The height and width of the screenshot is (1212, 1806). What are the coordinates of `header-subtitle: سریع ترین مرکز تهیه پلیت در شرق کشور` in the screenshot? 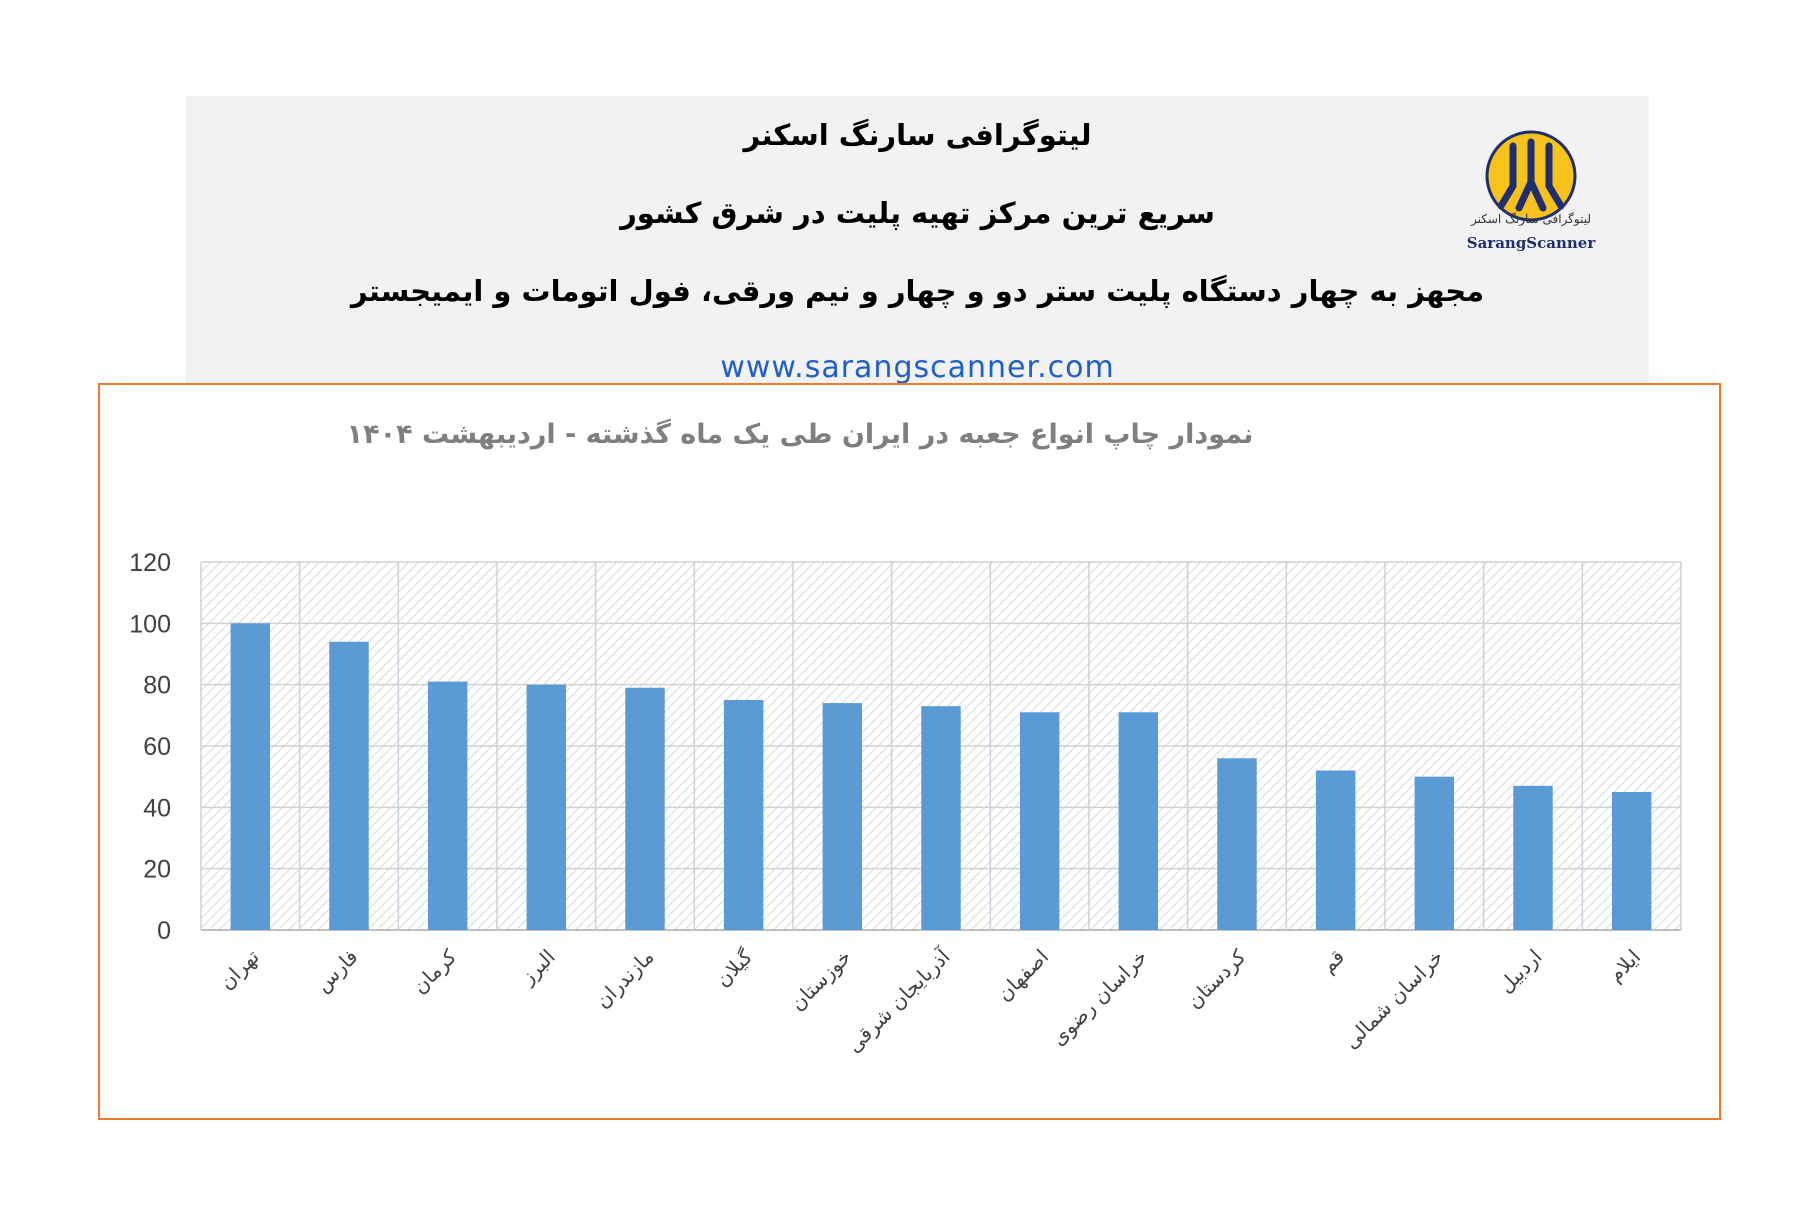 It's located at (917, 213).